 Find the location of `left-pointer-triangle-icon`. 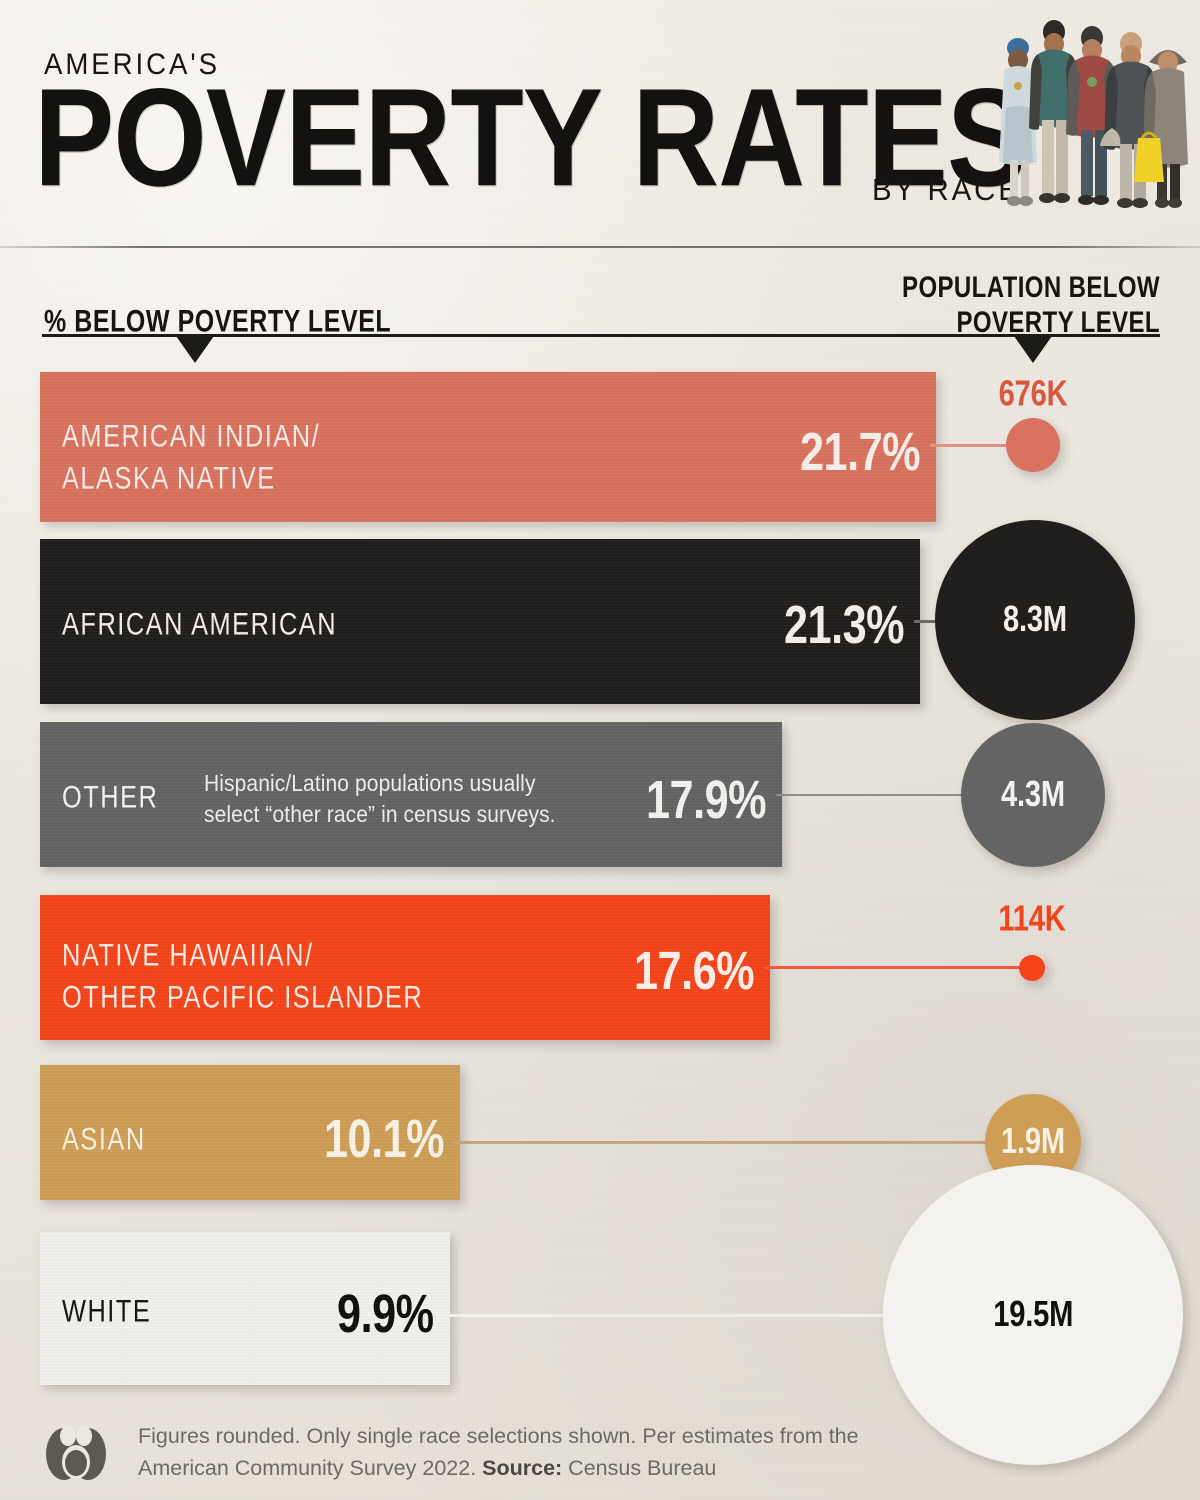

left-pointer-triangle-icon is located at coordinates (195, 349).